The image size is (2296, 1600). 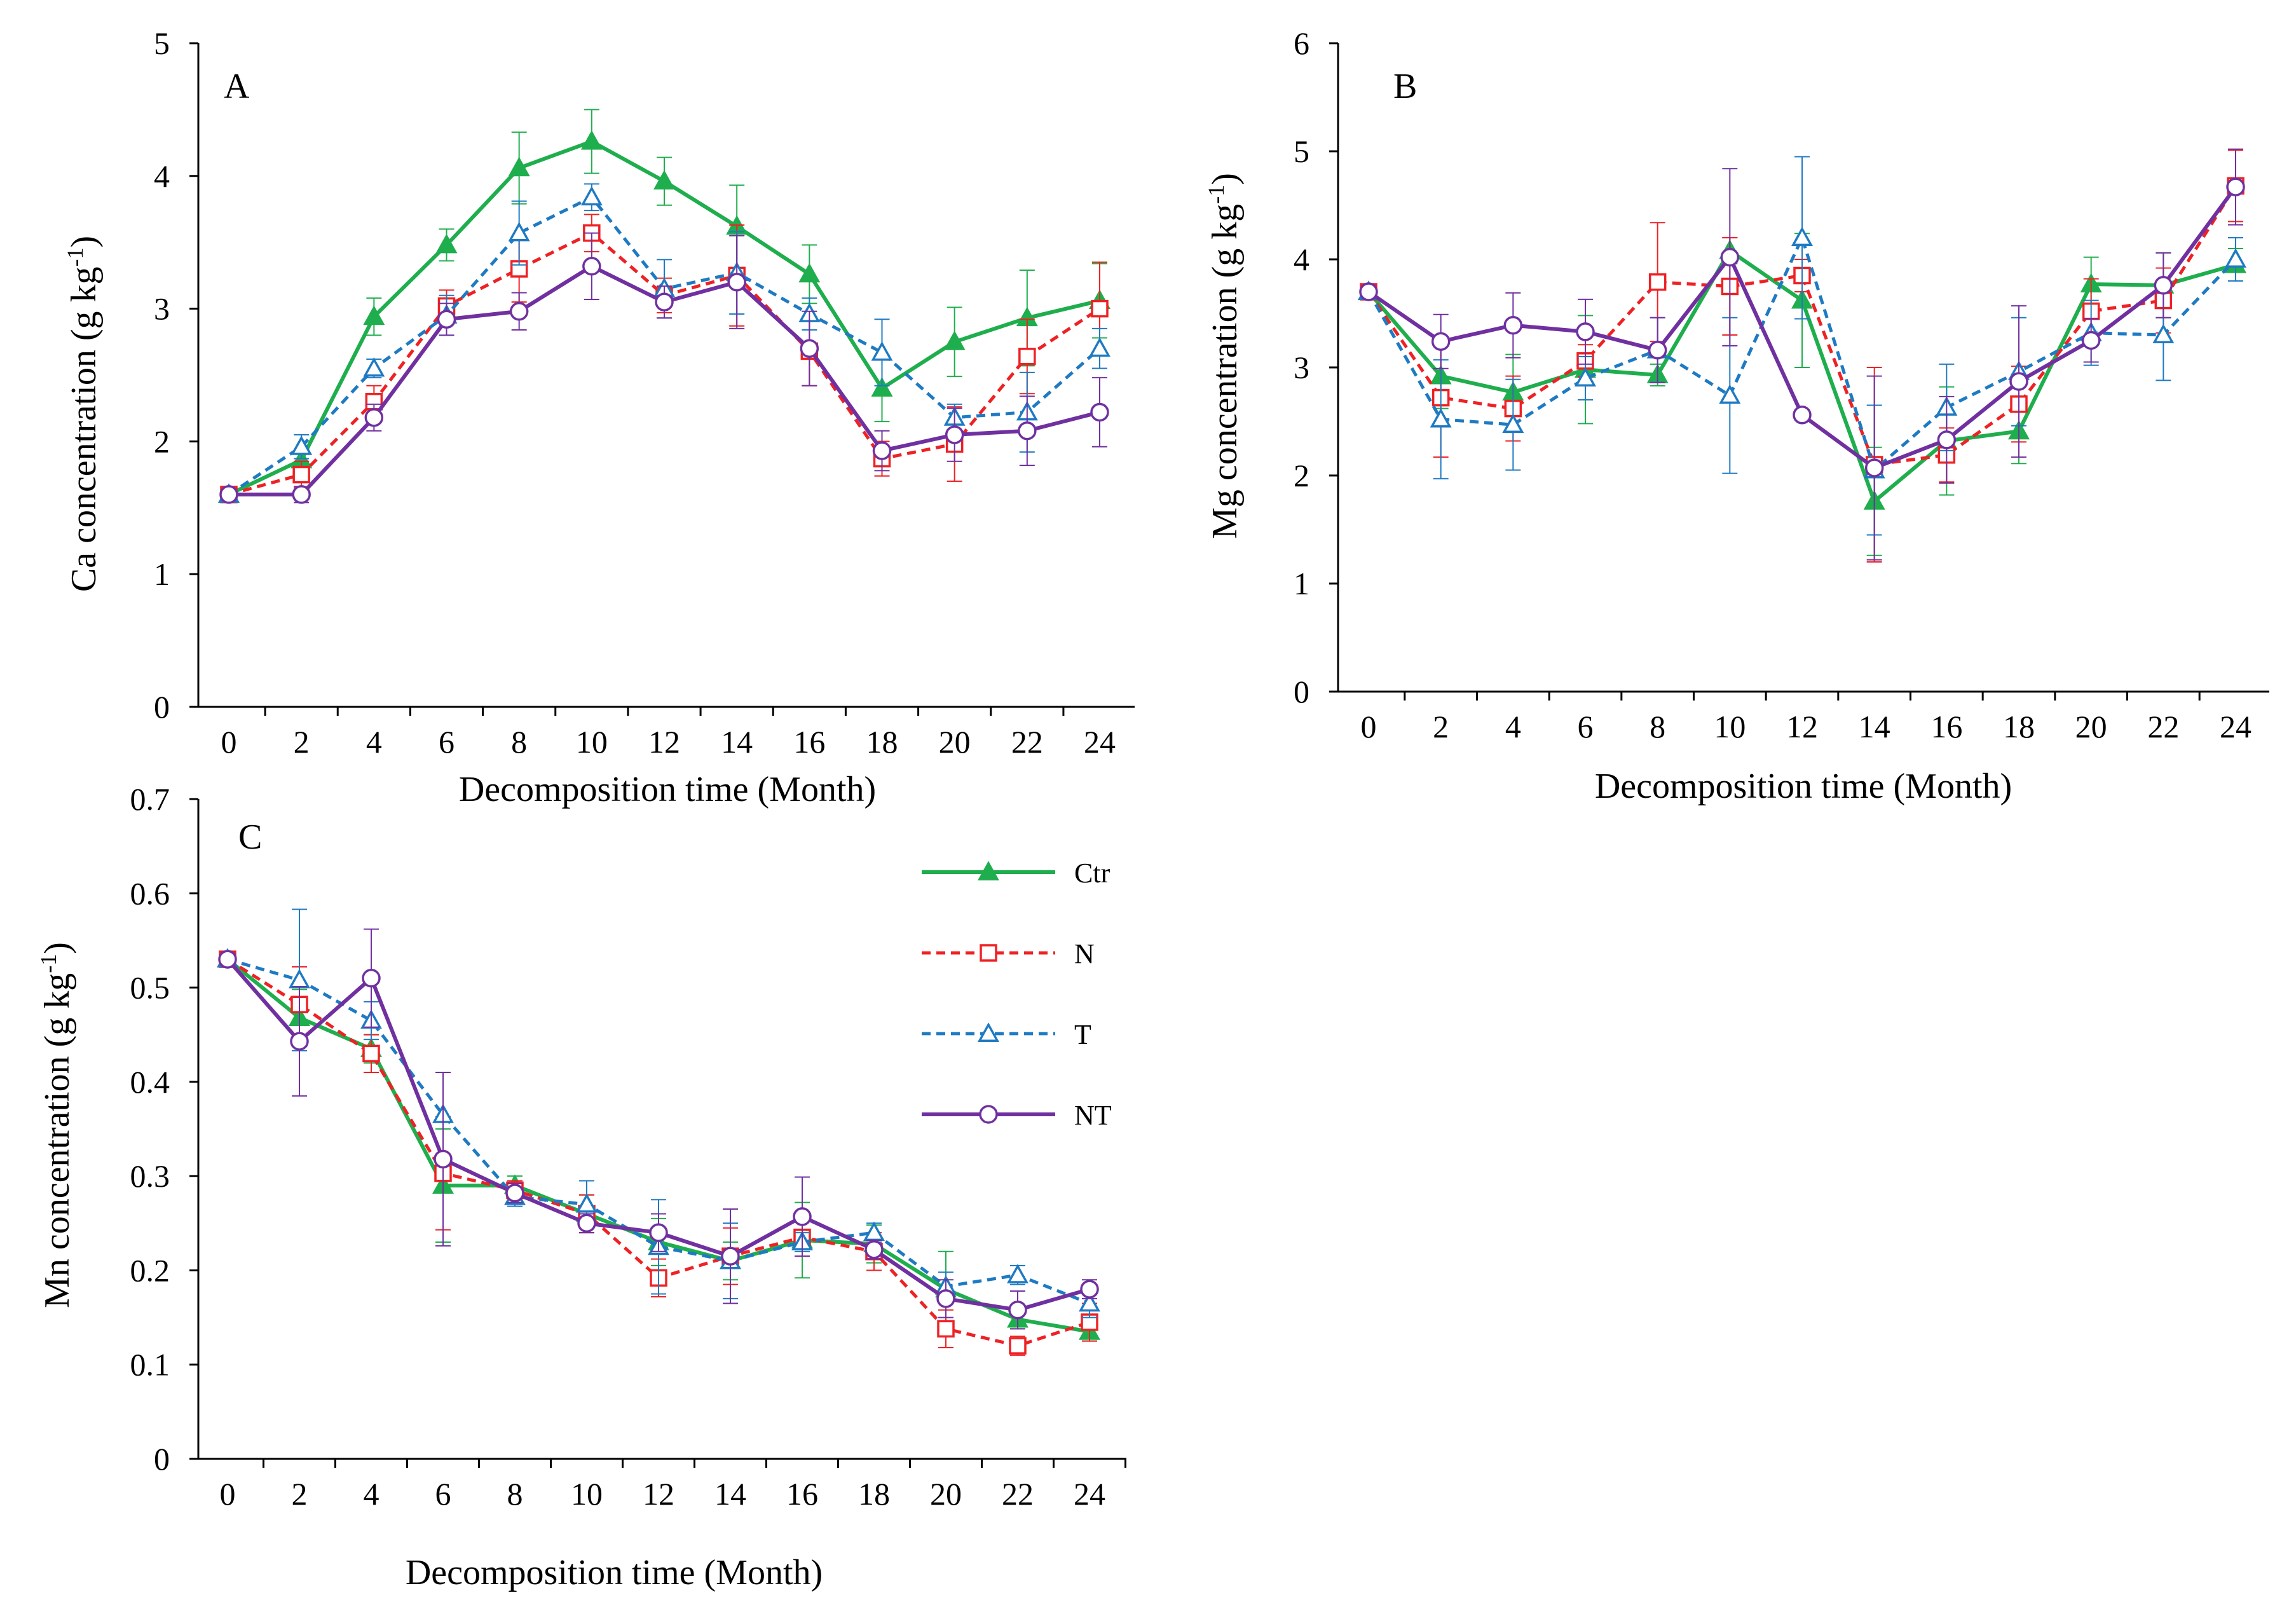 What do you see at coordinates (659, 1153) in the screenshot?
I see `series-n` at bounding box center [659, 1153].